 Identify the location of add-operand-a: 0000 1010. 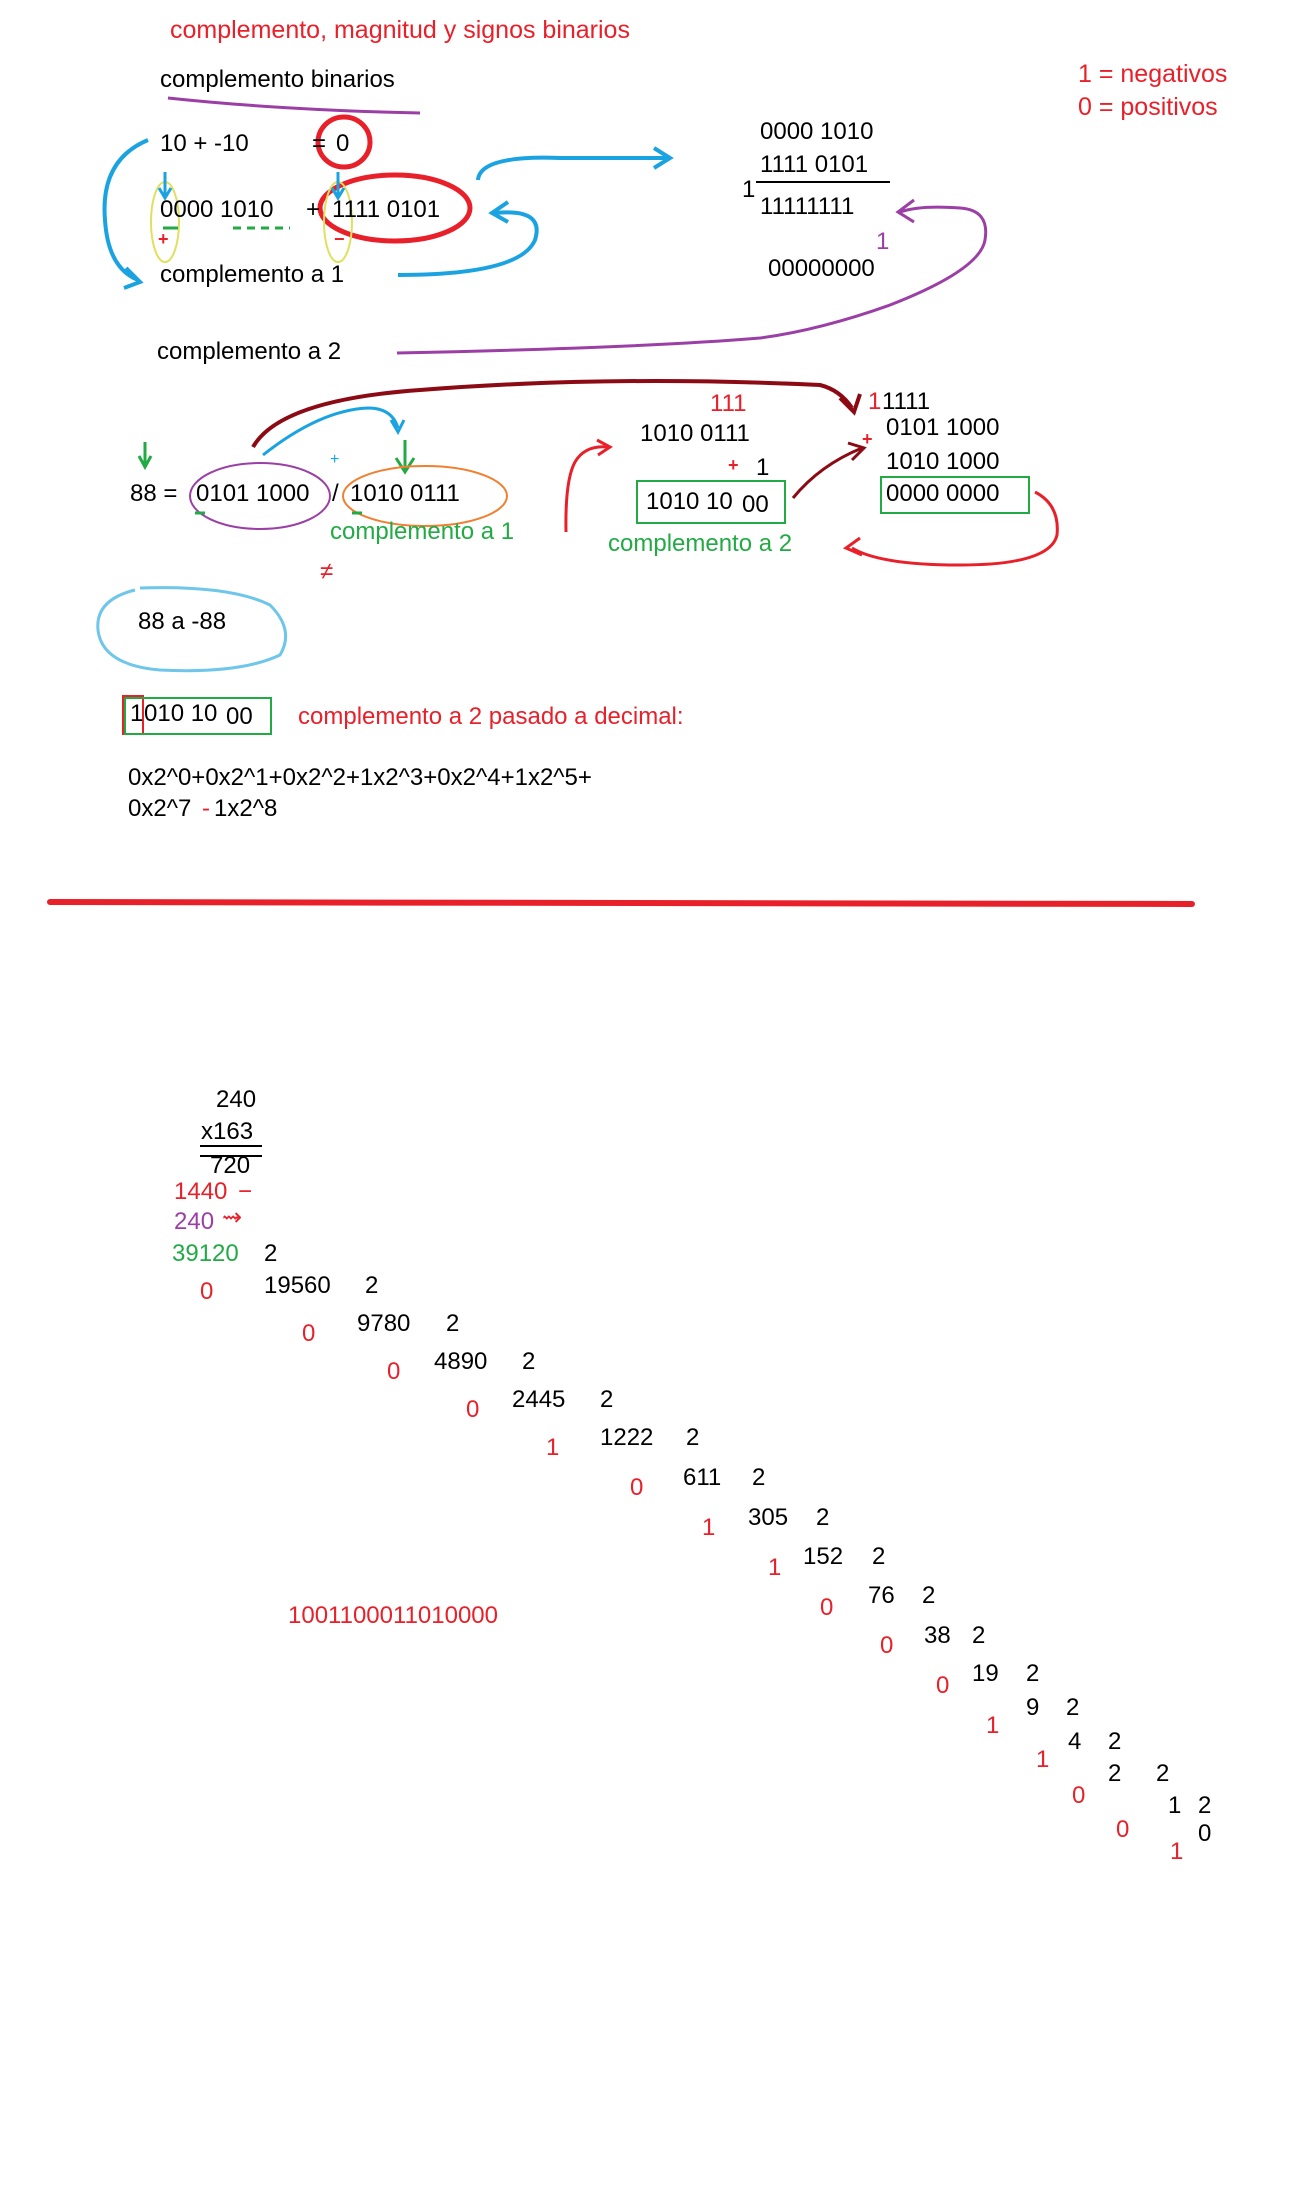
(817, 131).